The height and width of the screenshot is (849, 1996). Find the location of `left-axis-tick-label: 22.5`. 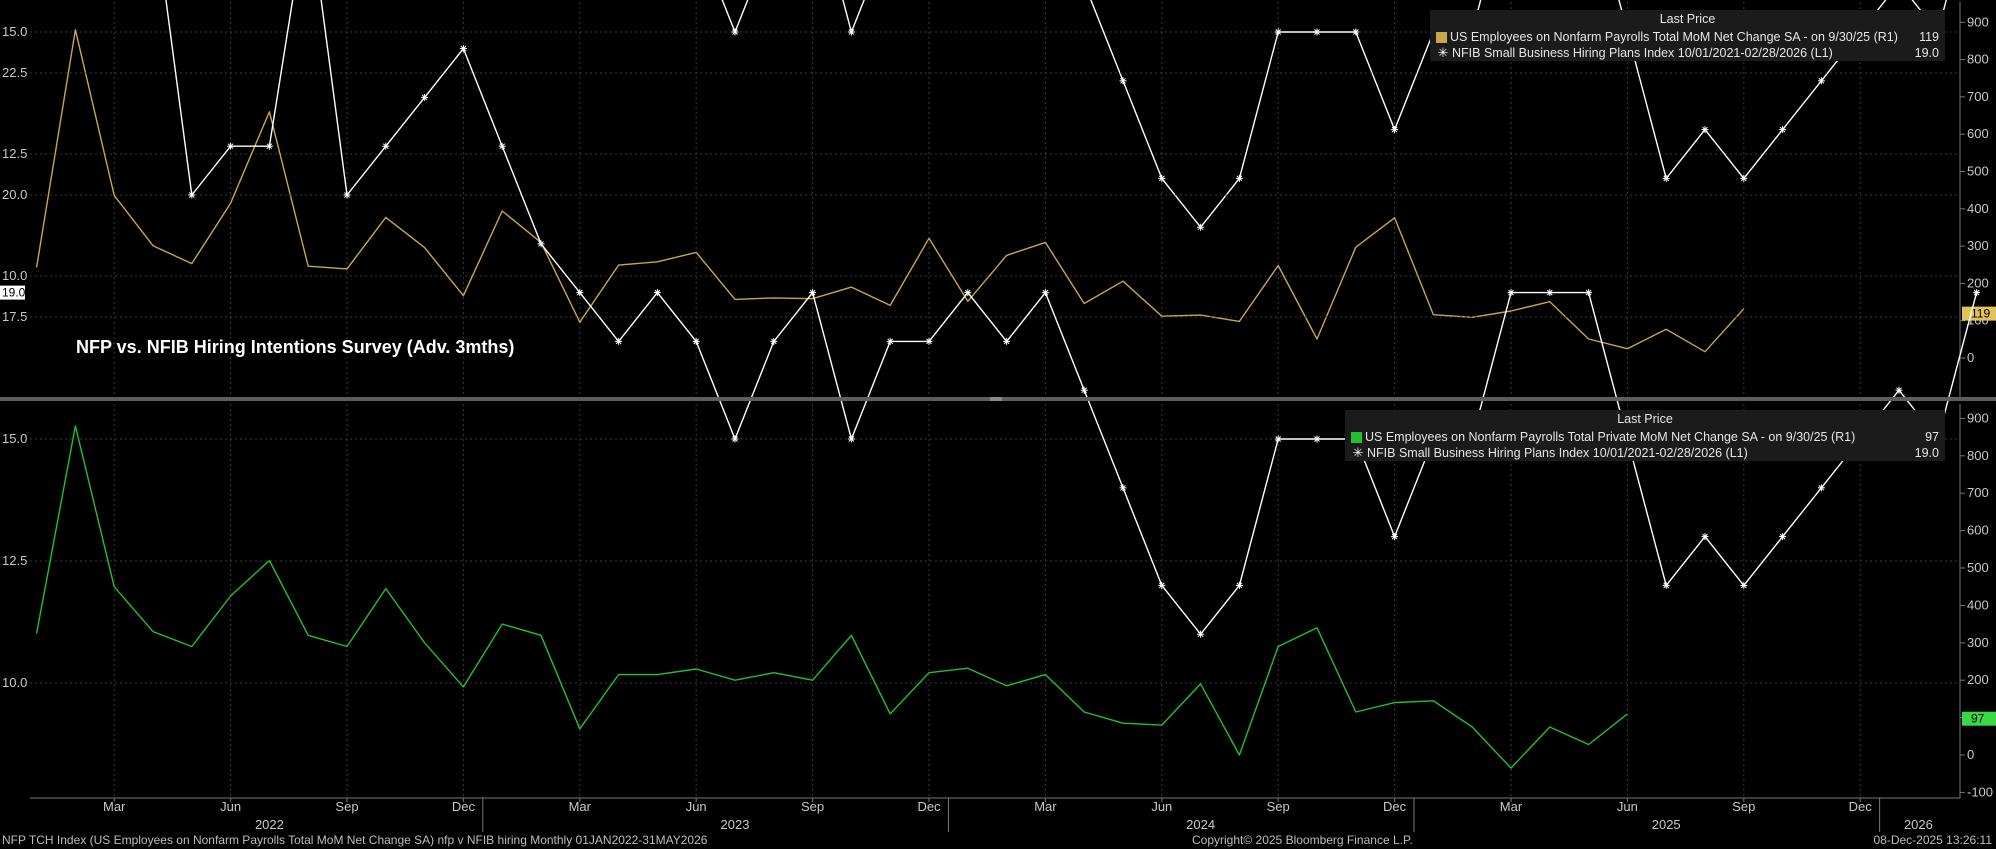

left-axis-tick-label: 22.5 is located at coordinates (14, 72).